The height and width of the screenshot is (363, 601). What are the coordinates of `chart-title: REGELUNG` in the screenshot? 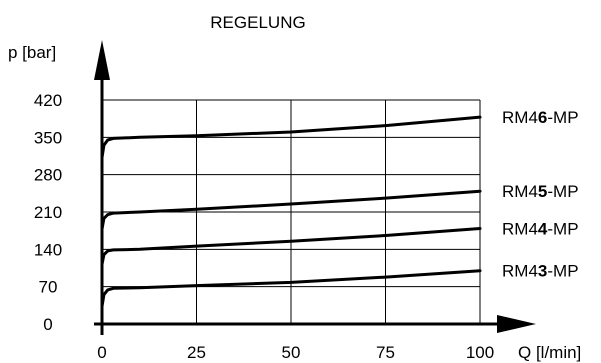 It's located at (257, 22).